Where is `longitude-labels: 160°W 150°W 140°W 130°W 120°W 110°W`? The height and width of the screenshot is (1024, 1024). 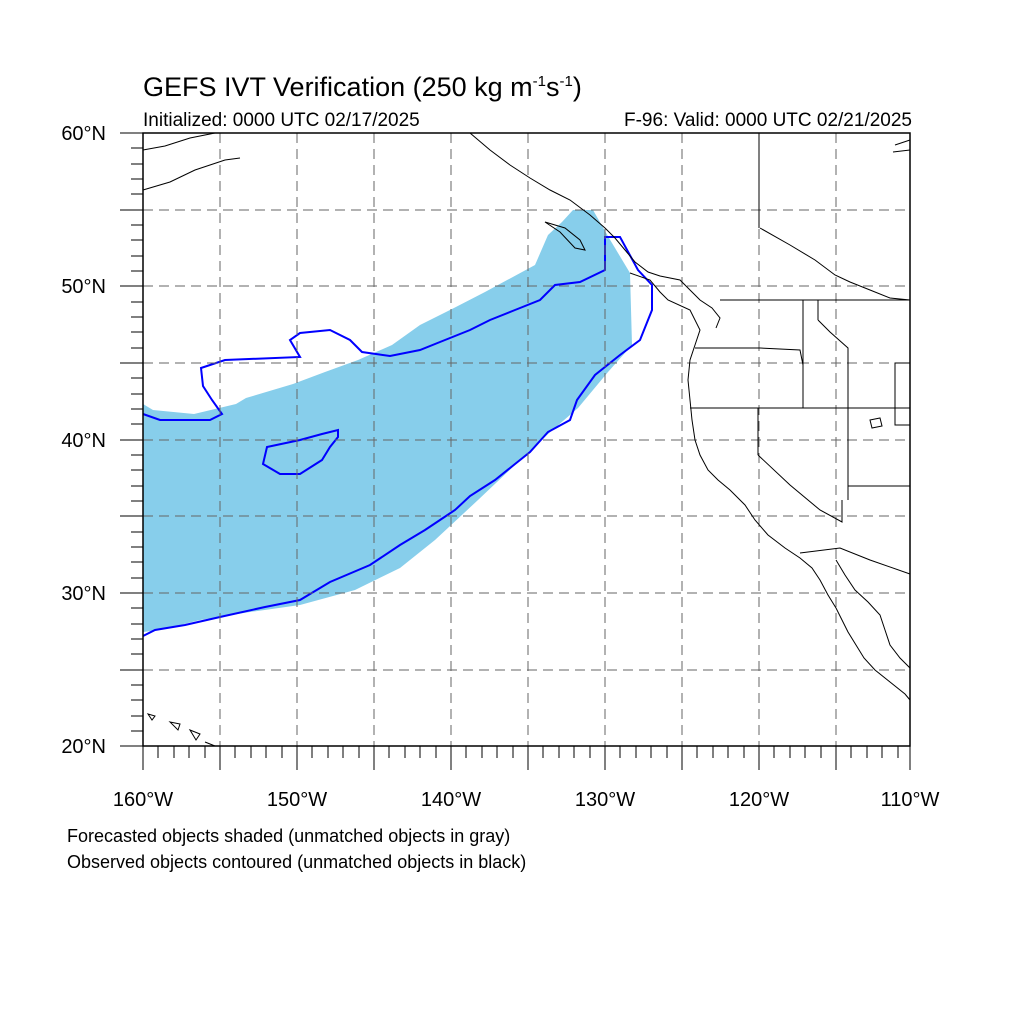
longitude-labels: 160°W 150°W 140°W 130°W 120°W 110°W is located at coordinates (526, 800).